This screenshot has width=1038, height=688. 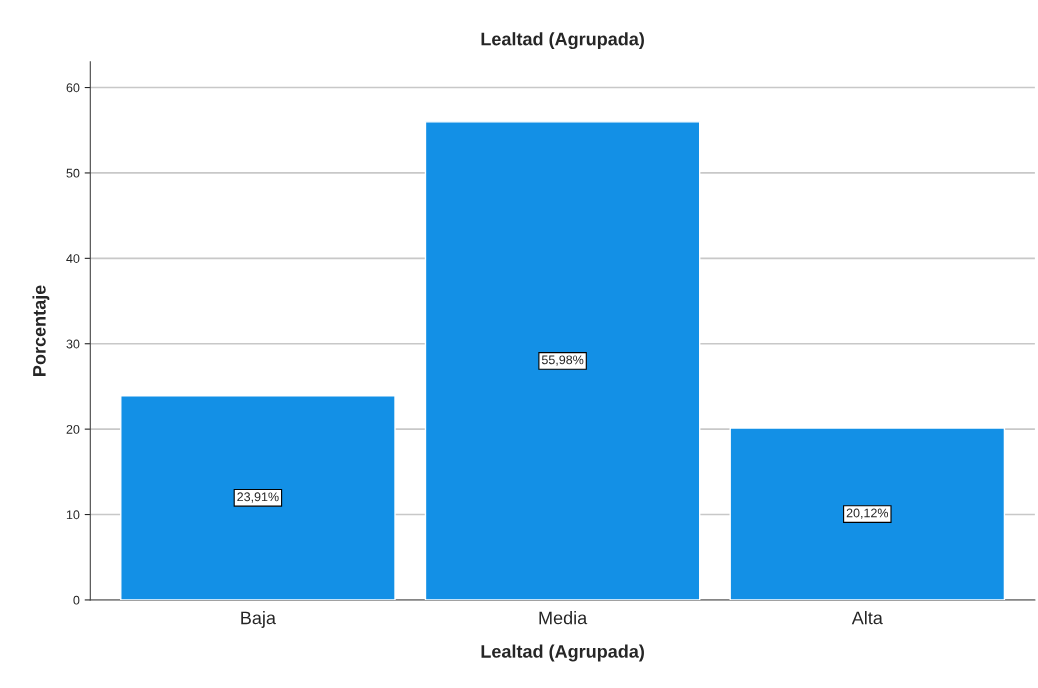 I want to click on chart-title: Lealtad (Agrupada), so click(x=562, y=41).